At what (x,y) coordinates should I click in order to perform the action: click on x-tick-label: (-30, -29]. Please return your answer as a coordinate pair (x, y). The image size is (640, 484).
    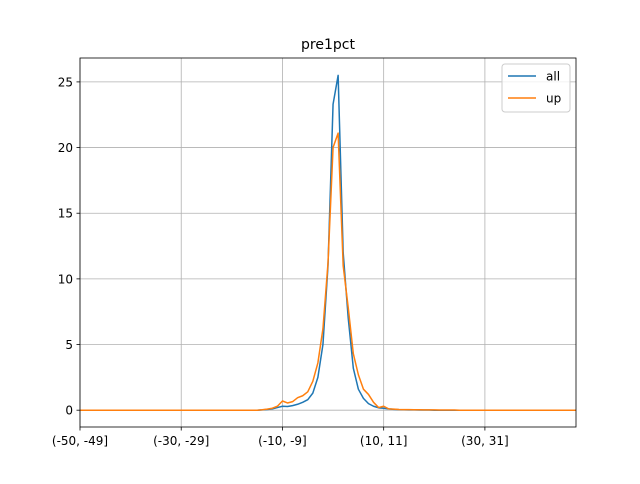
    Looking at the image, I should click on (181, 441).